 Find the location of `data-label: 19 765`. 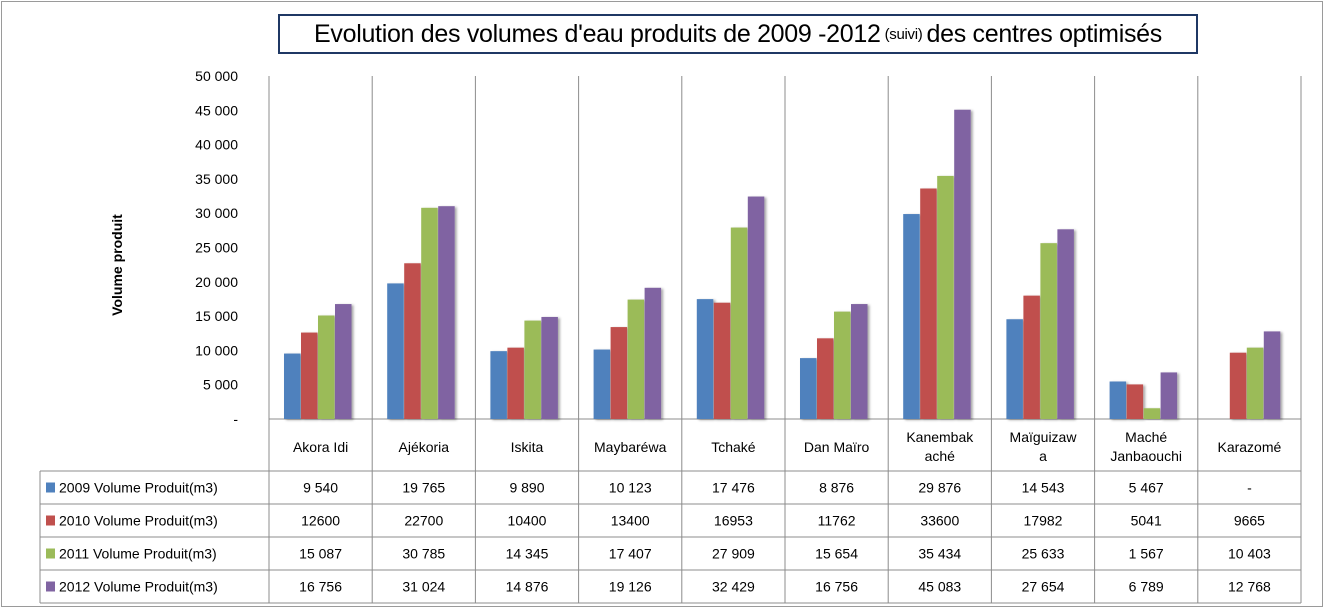

data-label: 19 765 is located at coordinates (423, 488).